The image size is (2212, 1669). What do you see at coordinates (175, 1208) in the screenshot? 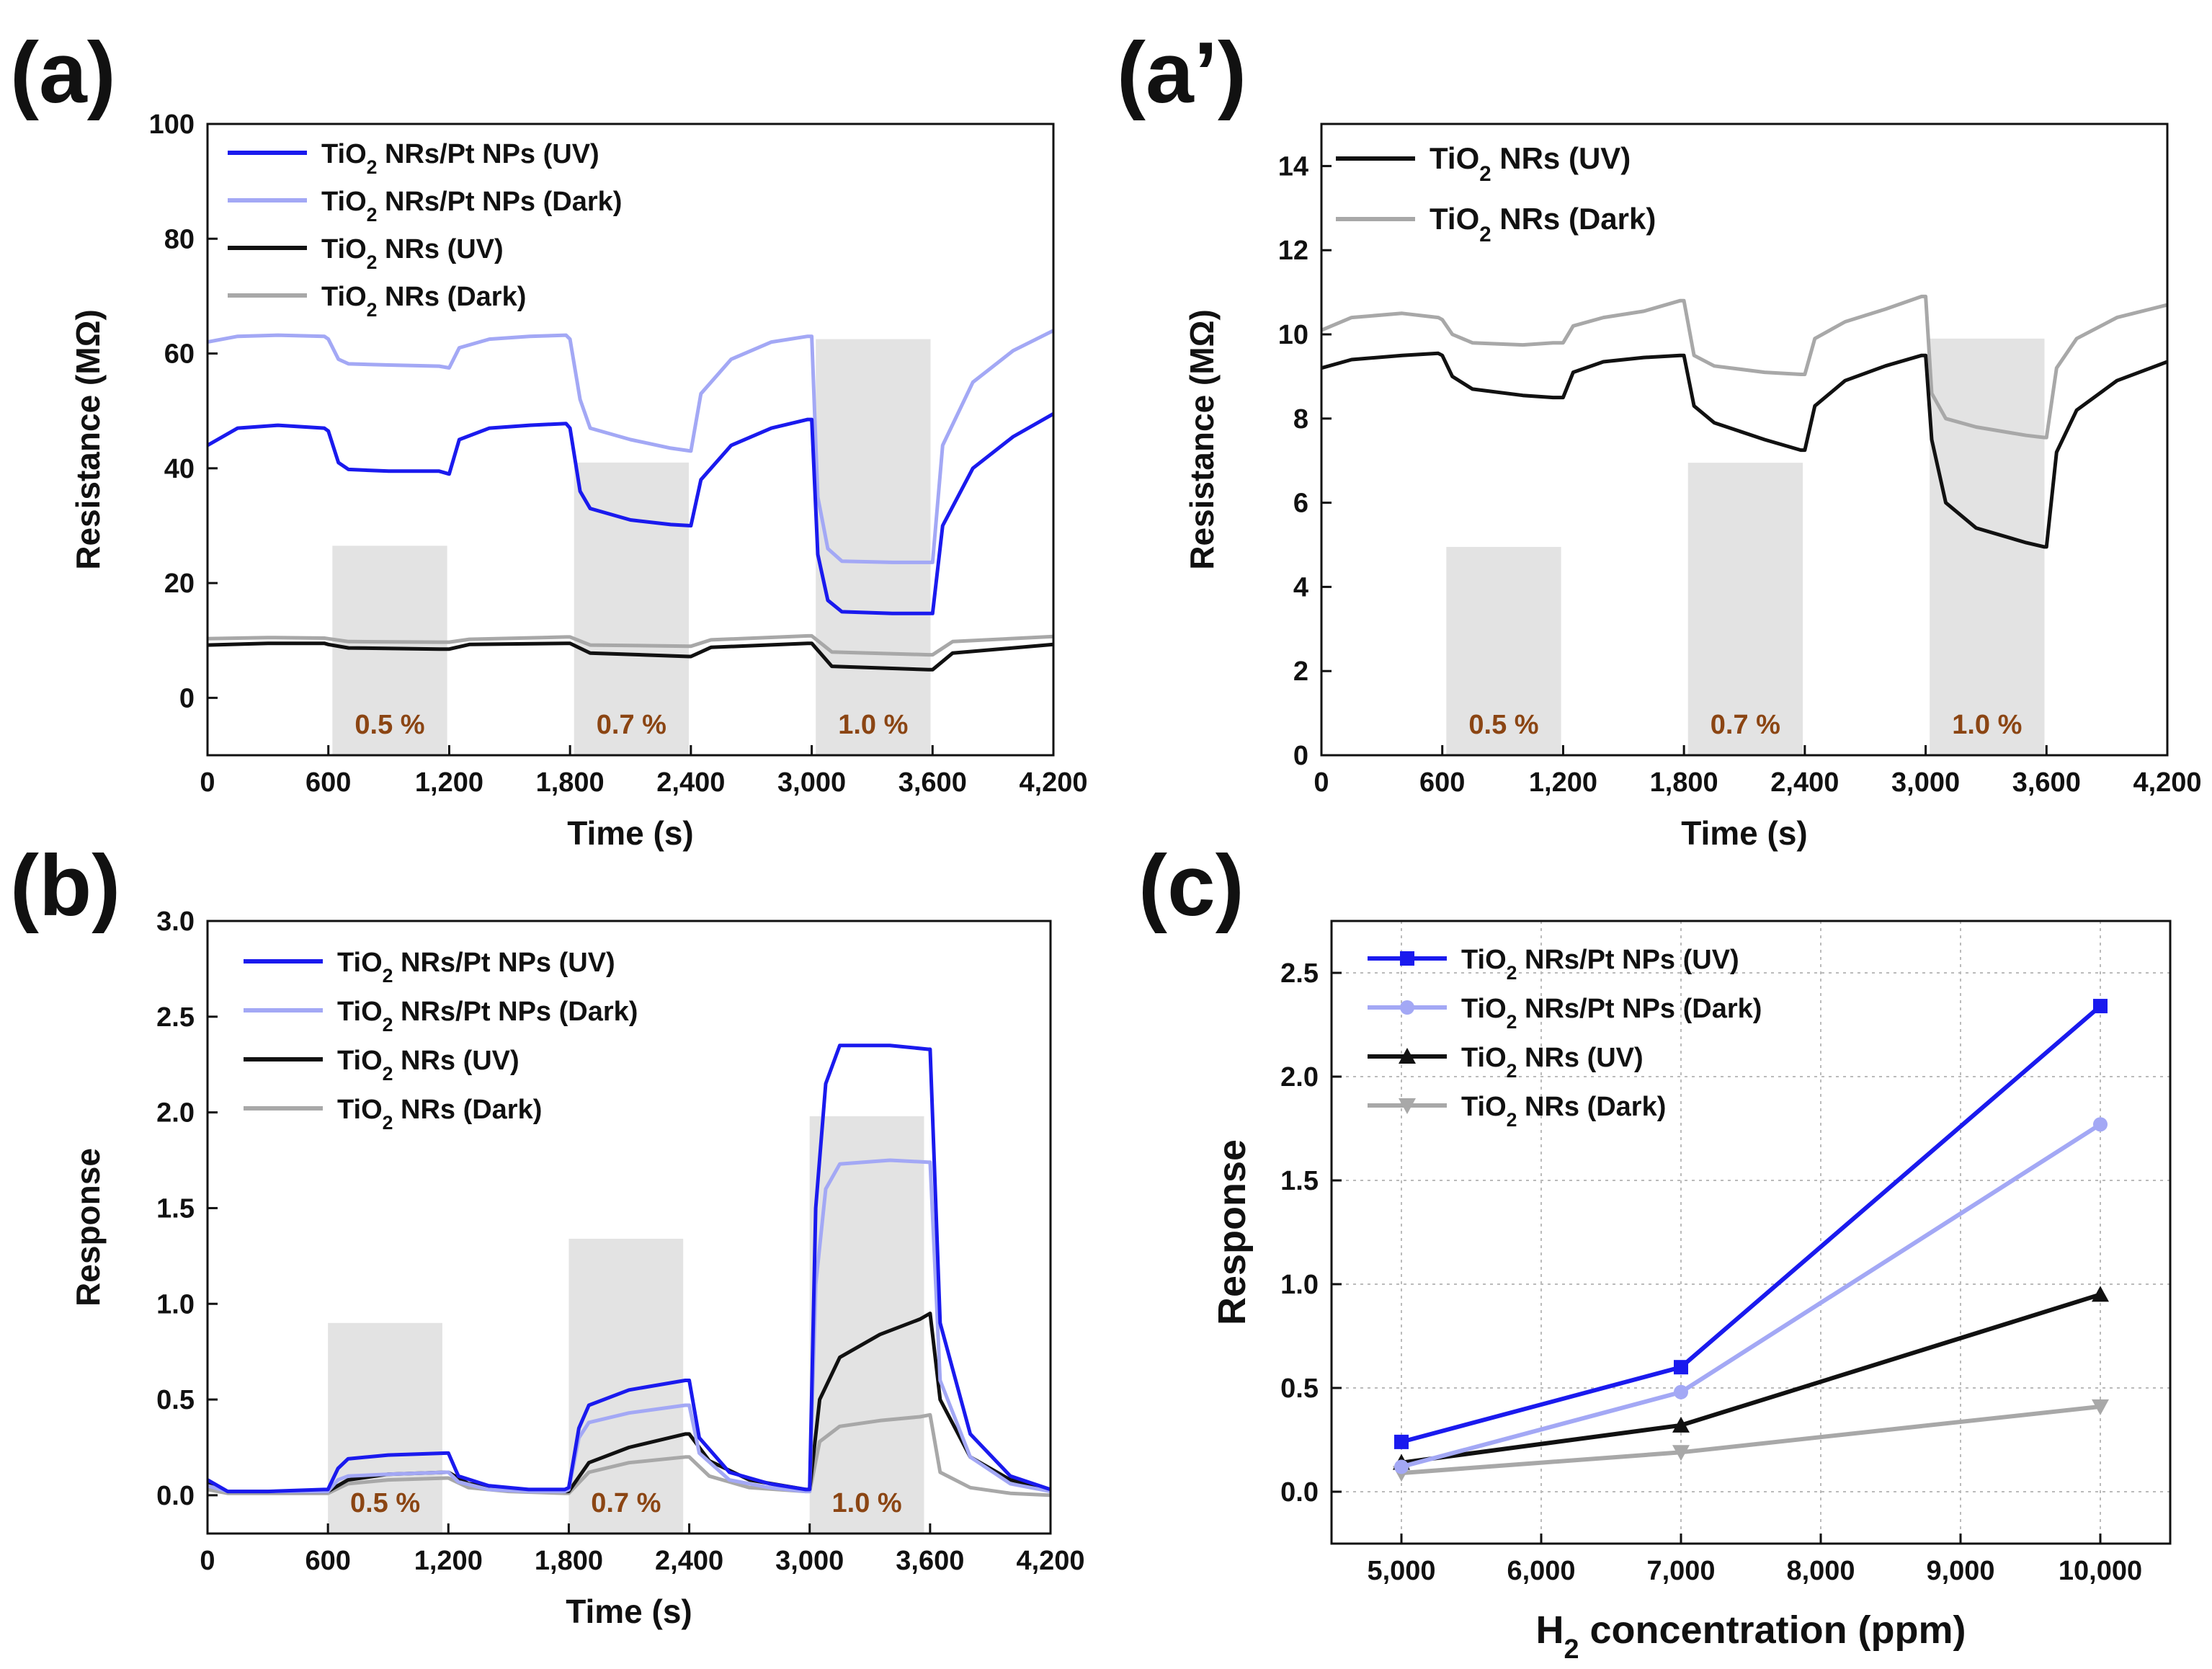
I see `y-tick-label: 1.5` at bounding box center [175, 1208].